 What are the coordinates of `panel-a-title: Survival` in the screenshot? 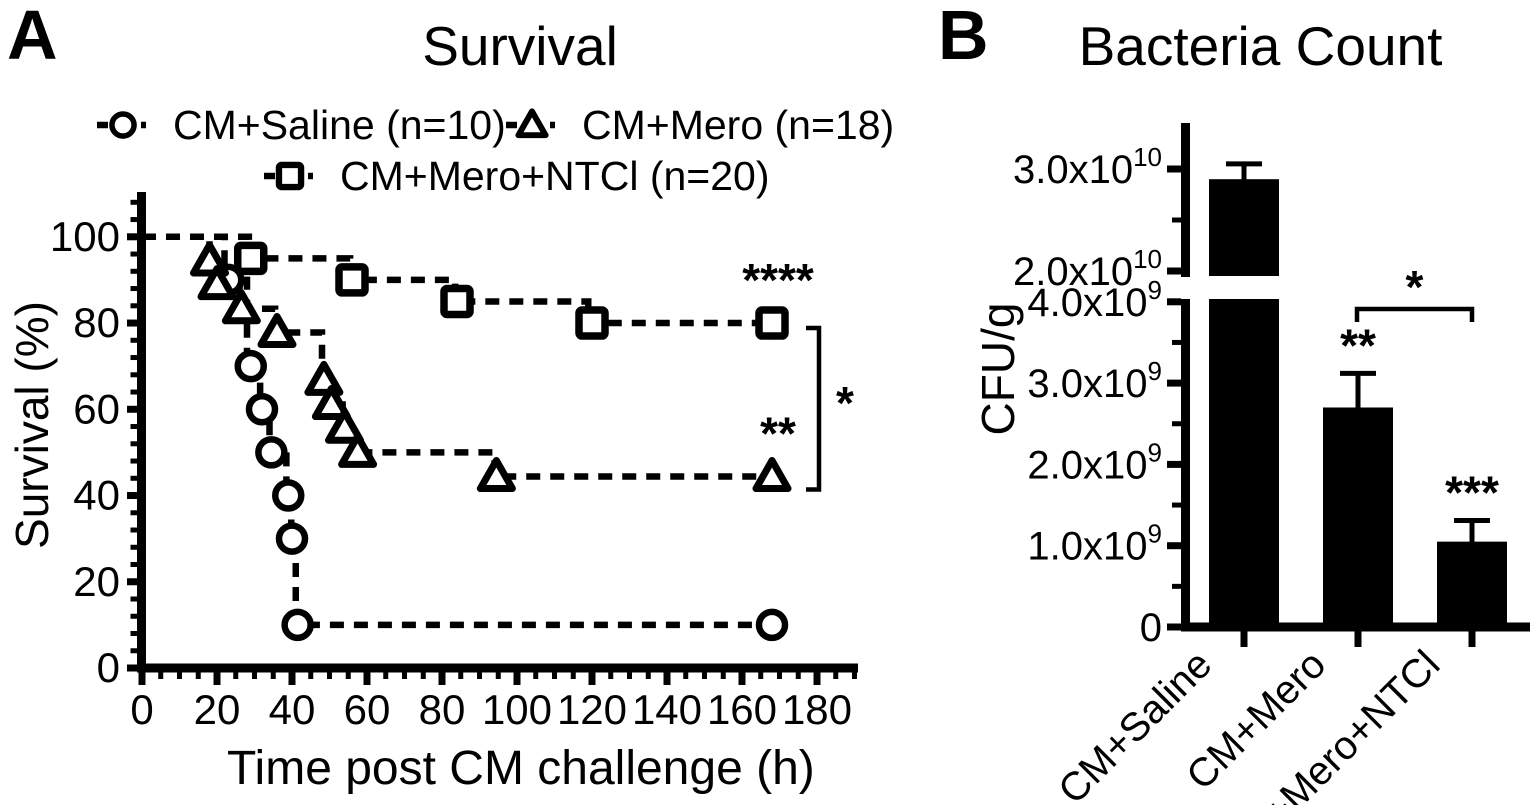 It's located at (520, 46).